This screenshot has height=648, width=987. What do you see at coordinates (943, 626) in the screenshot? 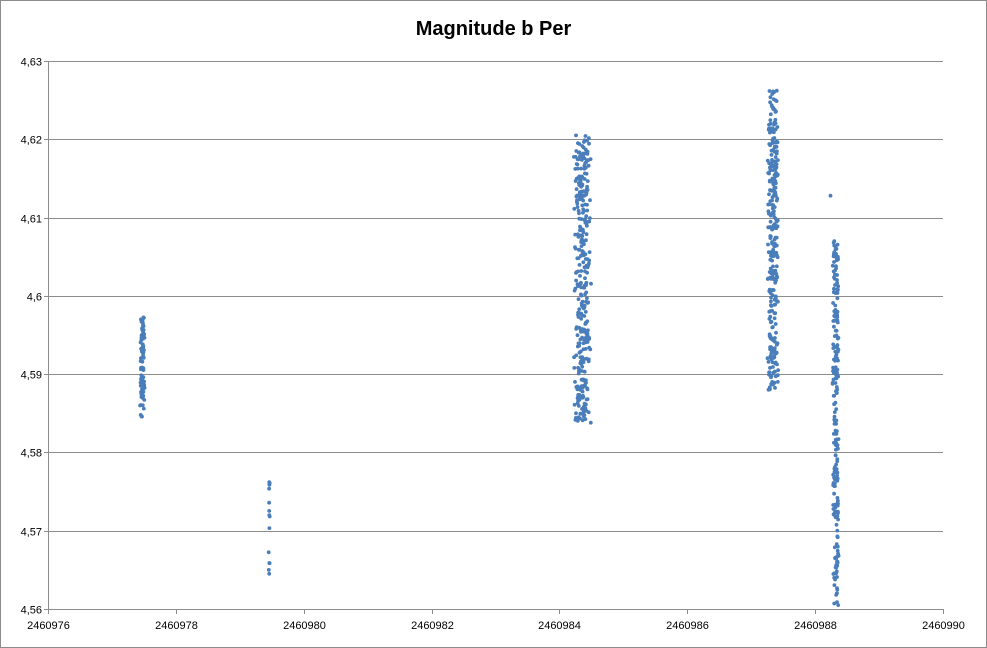
I see `x-tick-label: 2460990` at bounding box center [943, 626].